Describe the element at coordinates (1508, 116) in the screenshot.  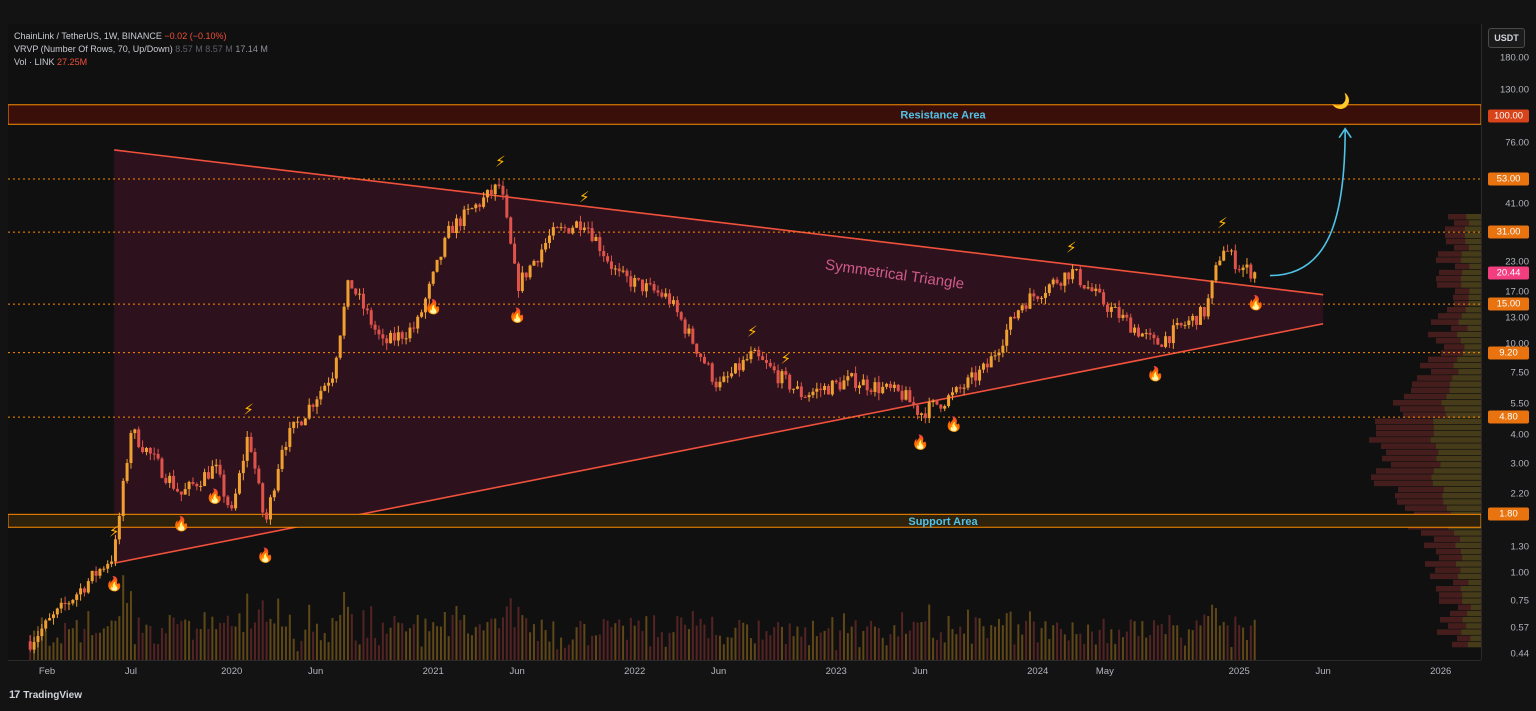
I see `price-tag-resistance: 100.00` at that location.